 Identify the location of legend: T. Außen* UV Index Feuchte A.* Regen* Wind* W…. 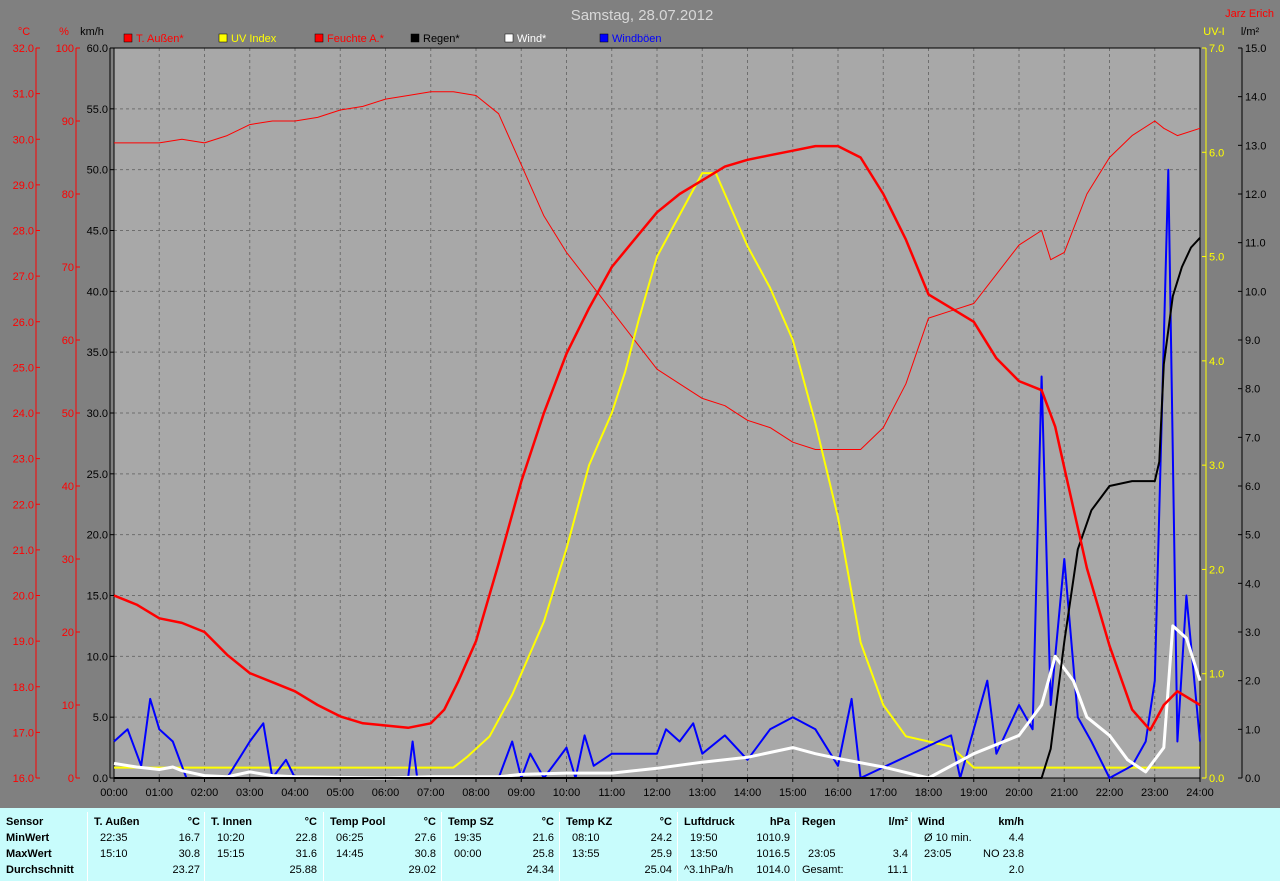
(392, 39).